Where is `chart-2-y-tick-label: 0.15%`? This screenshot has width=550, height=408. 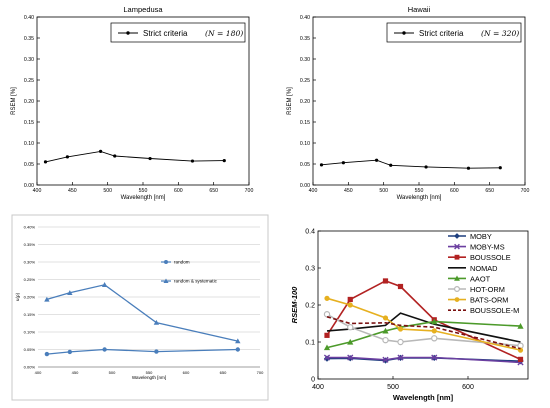
chart-2-y-tick-label: 0.15% is located at coordinates (30, 314).